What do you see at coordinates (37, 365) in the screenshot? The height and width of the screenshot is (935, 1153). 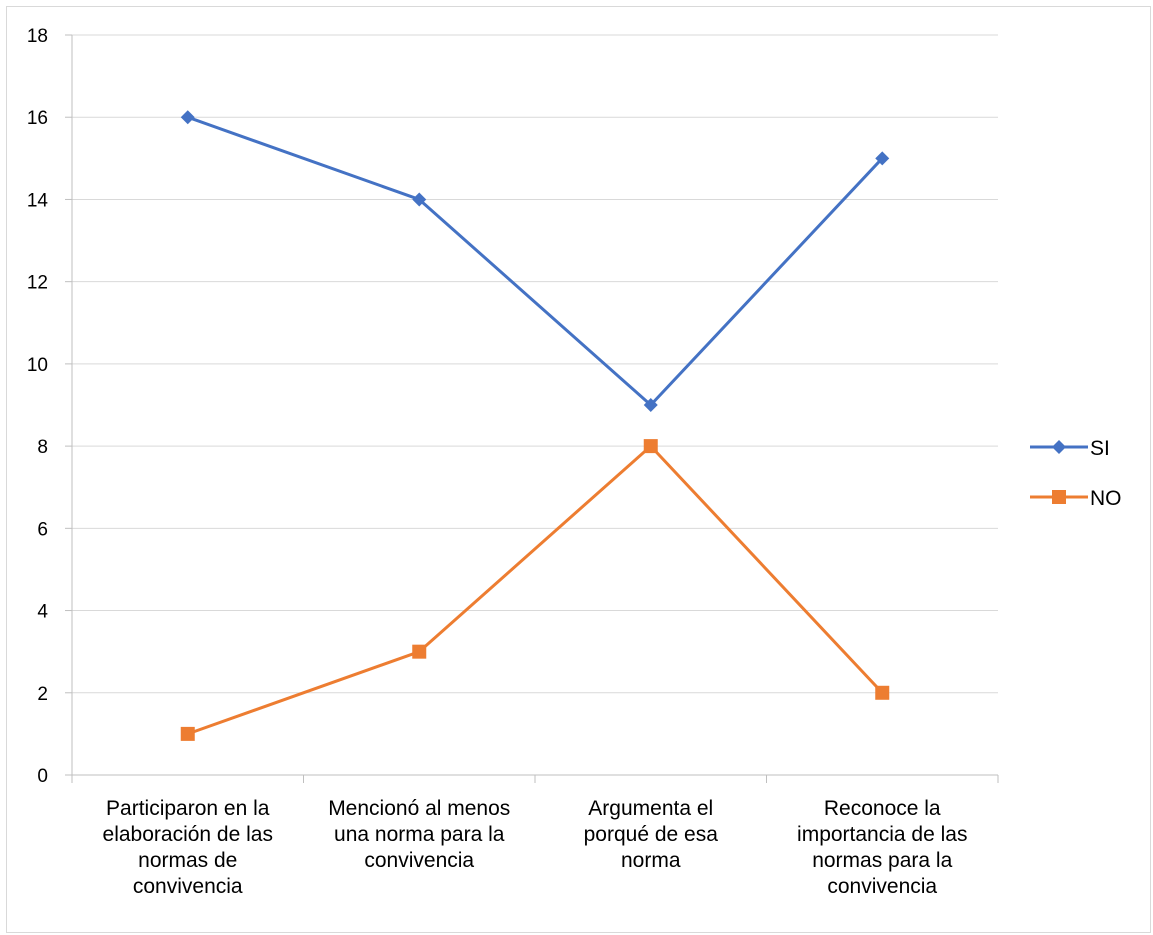 I see `y-tick-label: 10` at bounding box center [37, 365].